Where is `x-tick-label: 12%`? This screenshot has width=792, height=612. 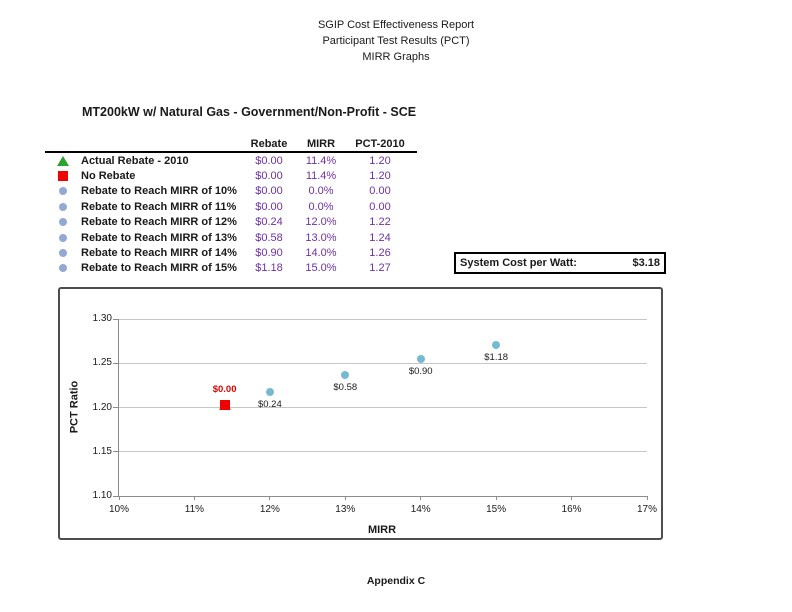 x-tick-label: 12% is located at coordinates (269, 509).